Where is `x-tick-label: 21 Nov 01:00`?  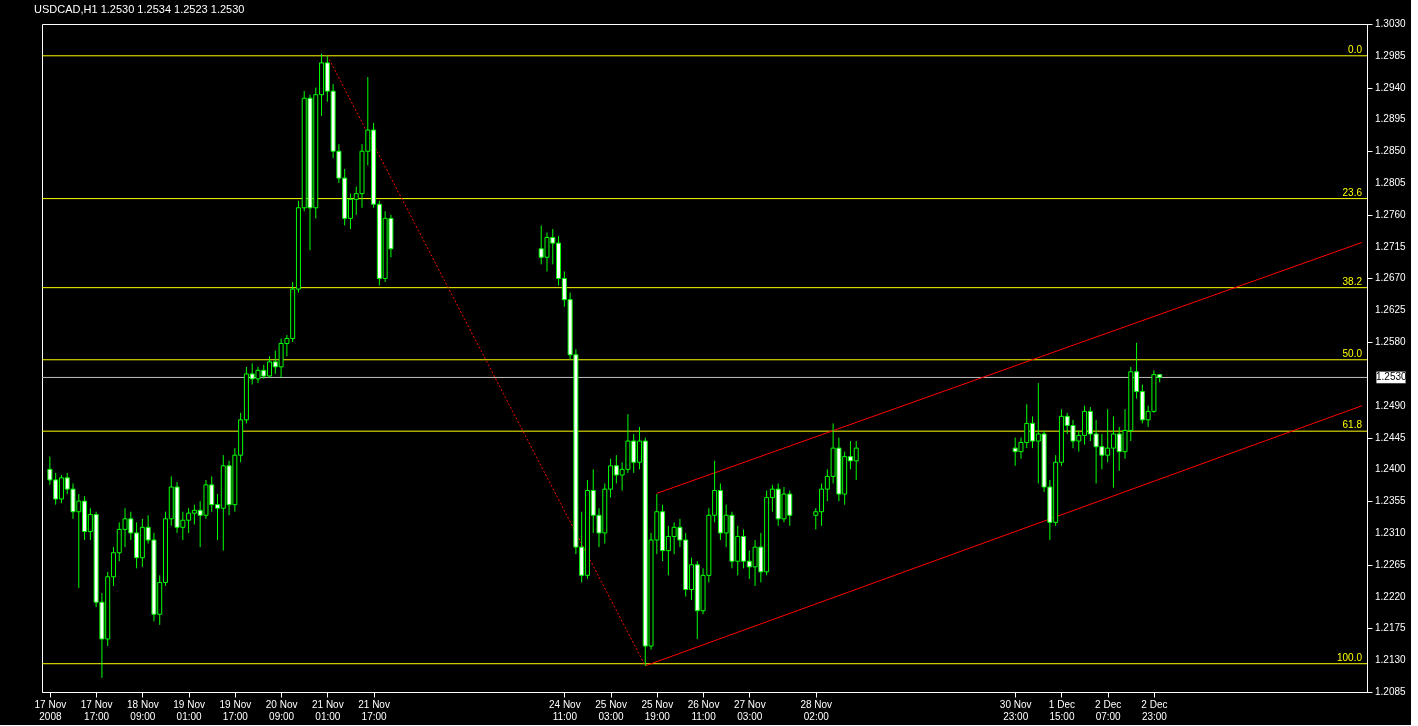 x-tick-label: 21 Nov 01:00 is located at coordinates (328, 710).